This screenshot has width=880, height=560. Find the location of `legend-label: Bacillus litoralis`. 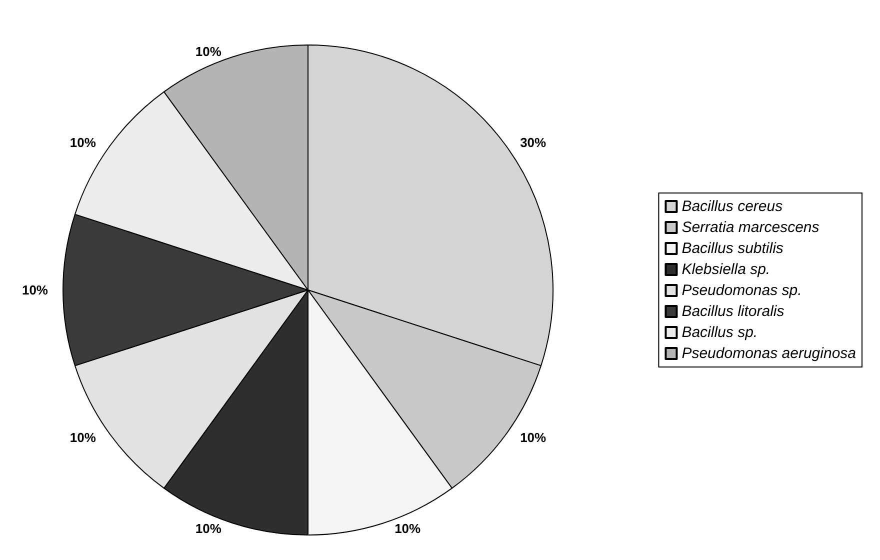

legend-label: Bacillus litoralis is located at coordinates (733, 311).